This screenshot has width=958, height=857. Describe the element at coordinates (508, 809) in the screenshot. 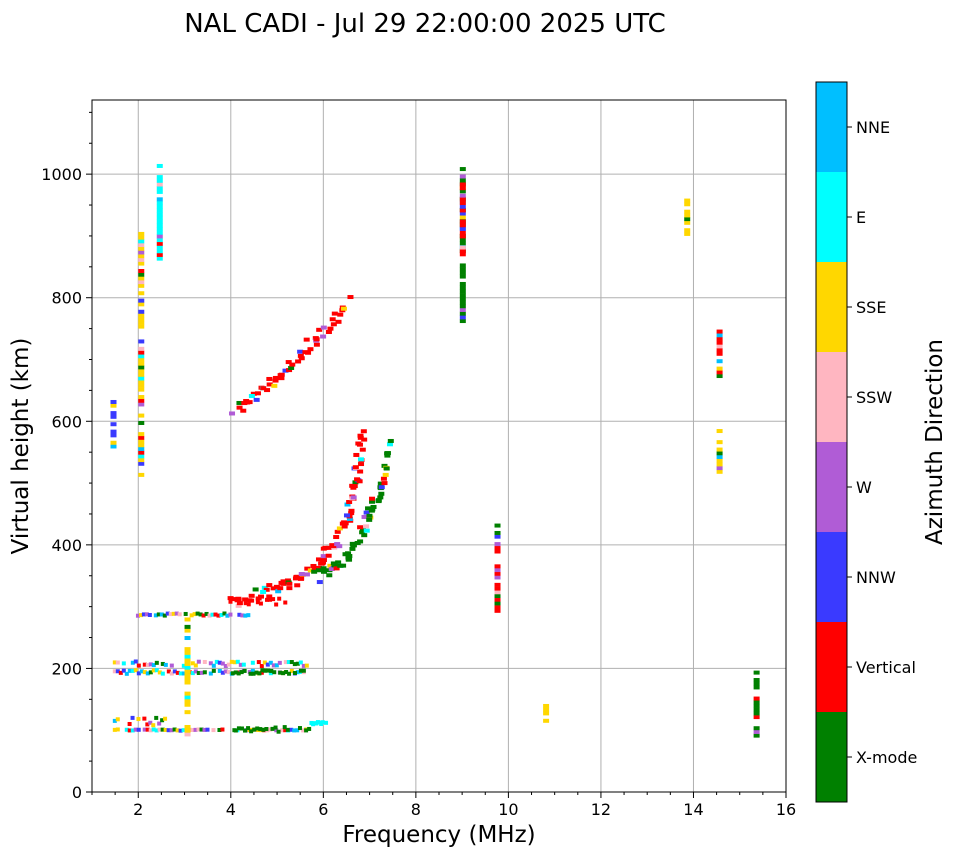

I see `x-tick-label: 10` at that location.